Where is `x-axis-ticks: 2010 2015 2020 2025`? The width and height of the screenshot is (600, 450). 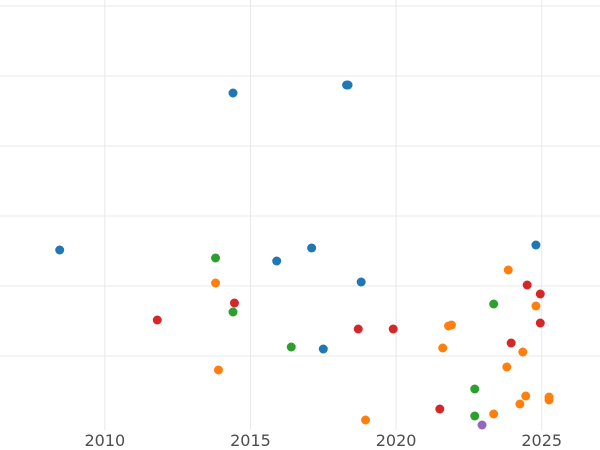
x-axis-ticks: 2010 2015 2020 2025 is located at coordinates (323, 440).